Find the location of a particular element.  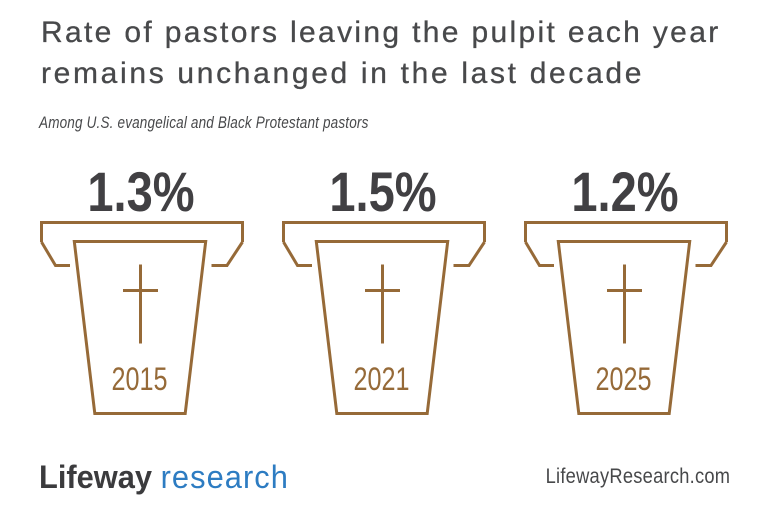

svg-text: 2015 is located at coordinates (140, 379).